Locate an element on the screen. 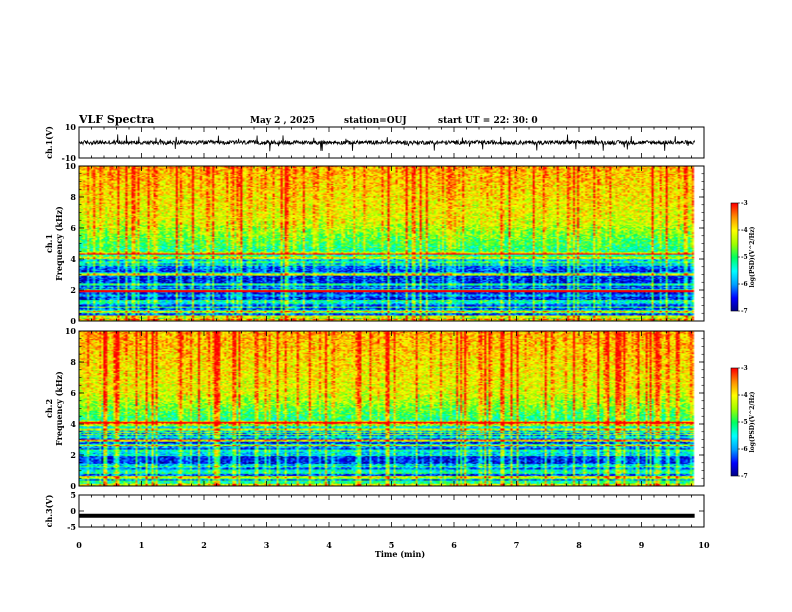 This screenshot has width=792, height=612. station-label: station=OUJ is located at coordinates (375, 121).